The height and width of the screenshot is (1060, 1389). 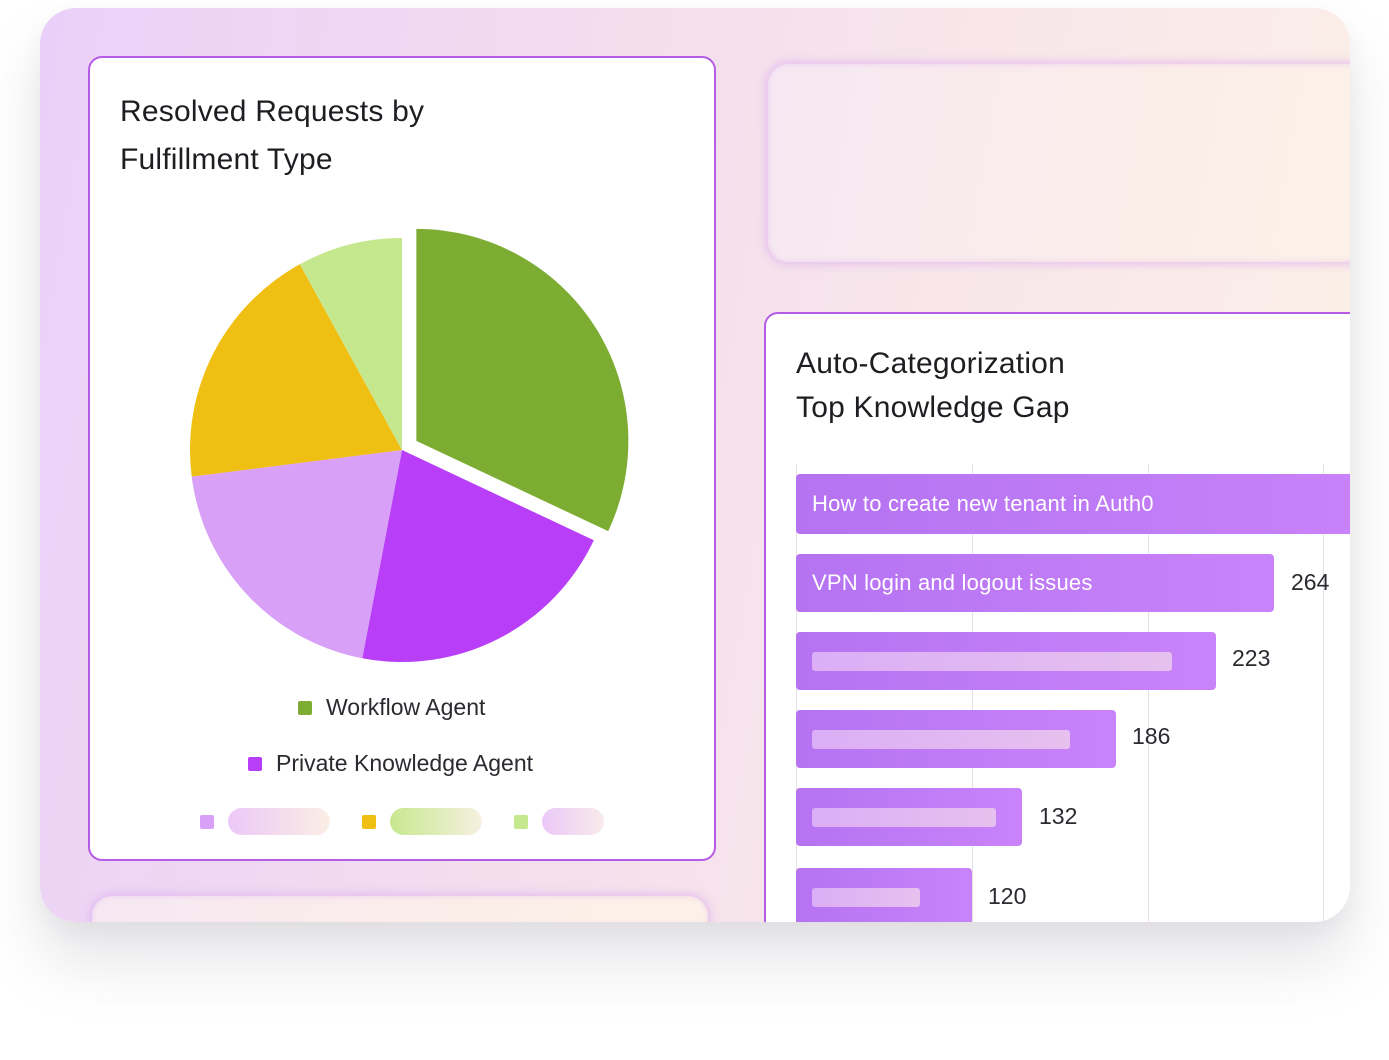 I want to click on fulfillment-pie-chart, so click(x=409, y=445).